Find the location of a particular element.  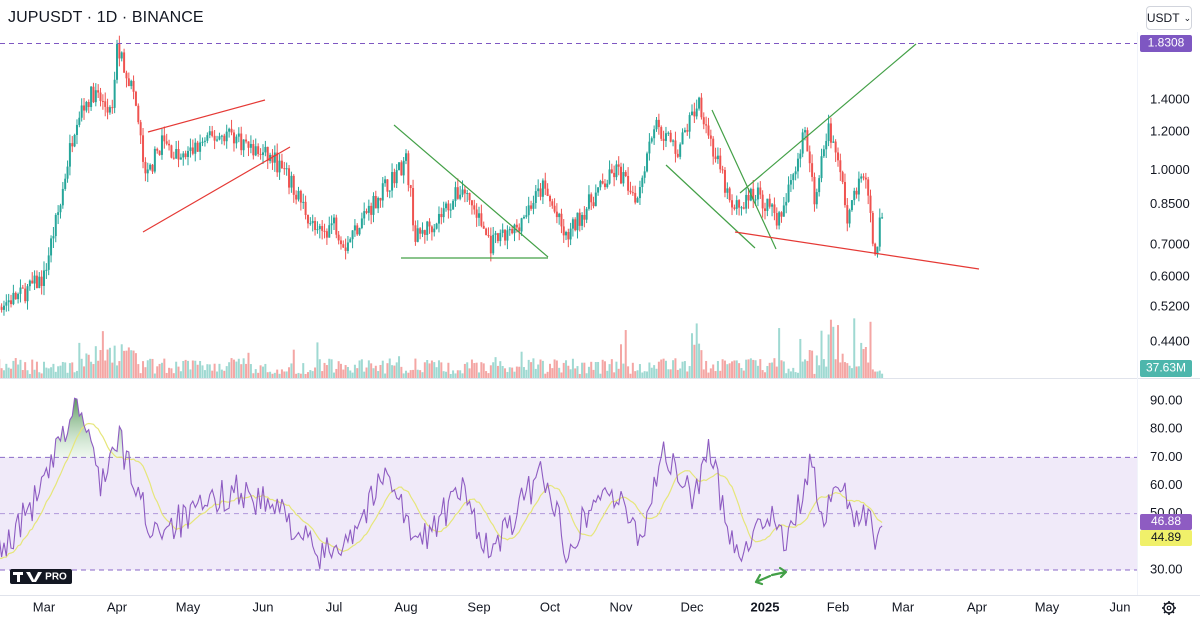

gear-icon is located at coordinates (1169, 608).